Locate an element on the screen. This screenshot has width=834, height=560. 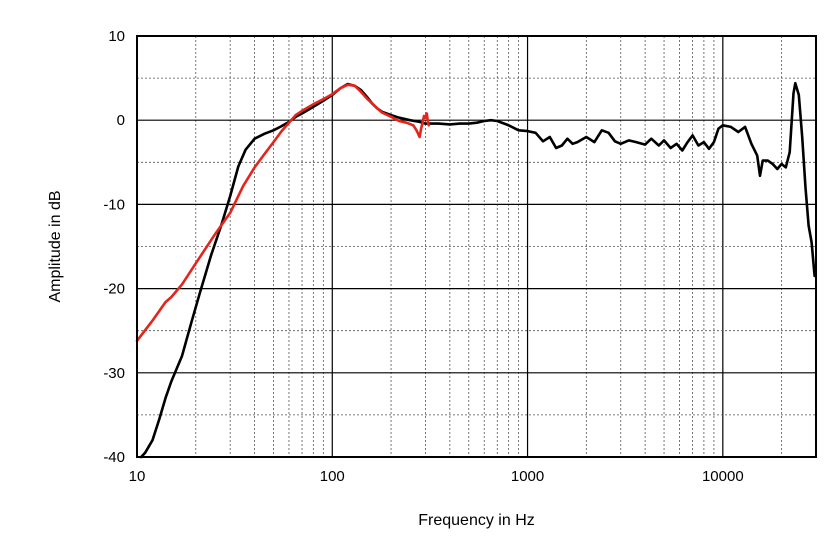
y-tick-label: -20 is located at coordinates (114, 289).